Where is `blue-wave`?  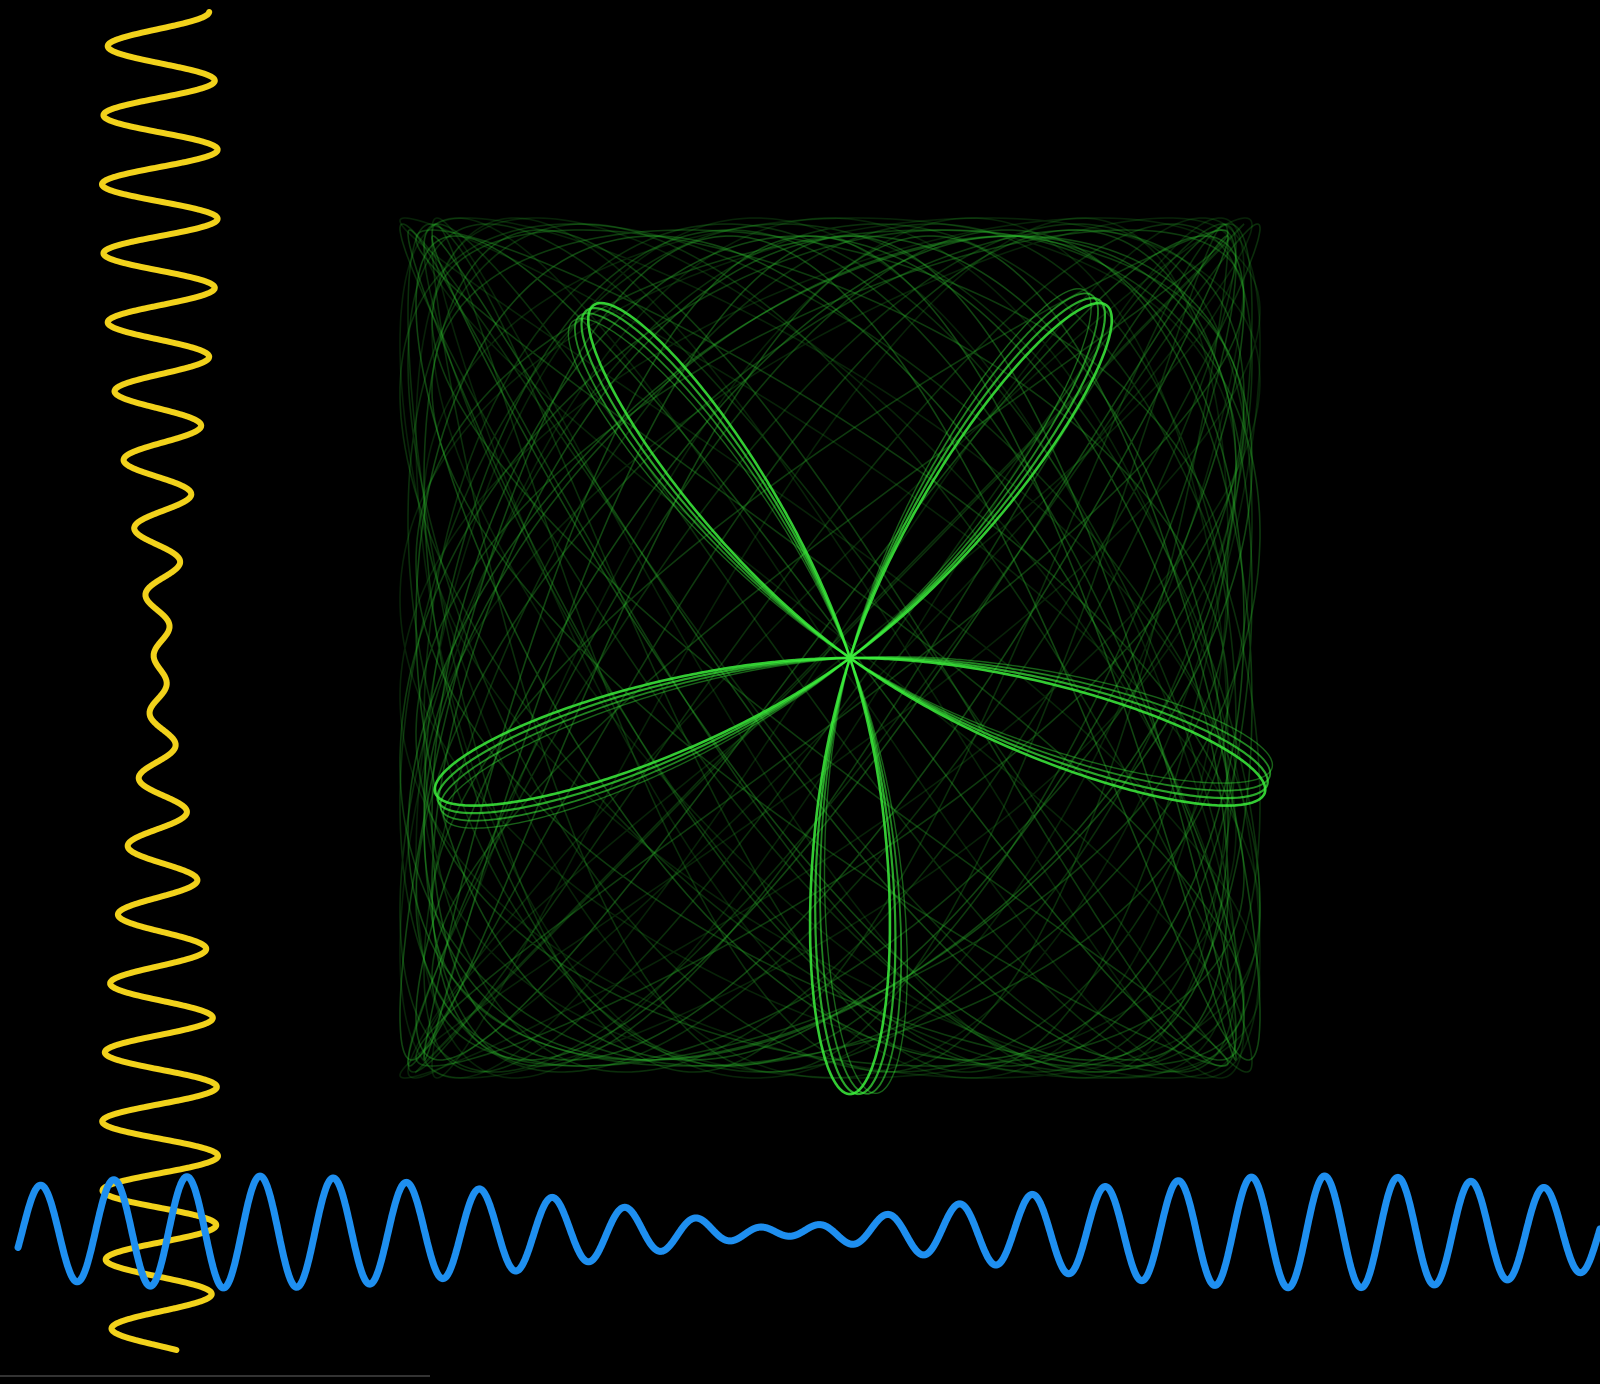
blue-wave is located at coordinates (807, 1232).